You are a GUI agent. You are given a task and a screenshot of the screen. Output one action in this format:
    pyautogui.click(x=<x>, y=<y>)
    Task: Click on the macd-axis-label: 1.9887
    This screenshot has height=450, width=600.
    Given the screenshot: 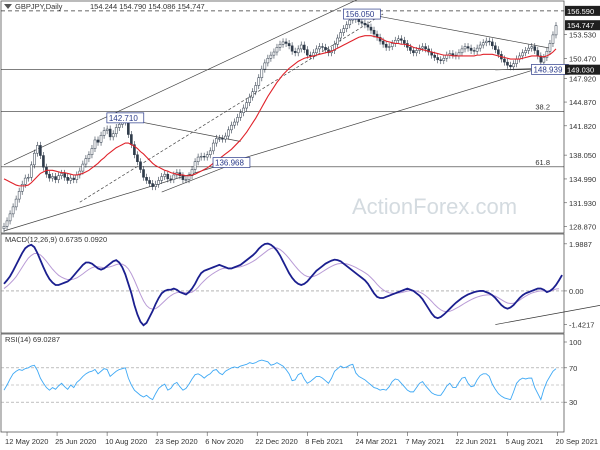 What is the action you would take?
    pyautogui.click(x=580, y=244)
    